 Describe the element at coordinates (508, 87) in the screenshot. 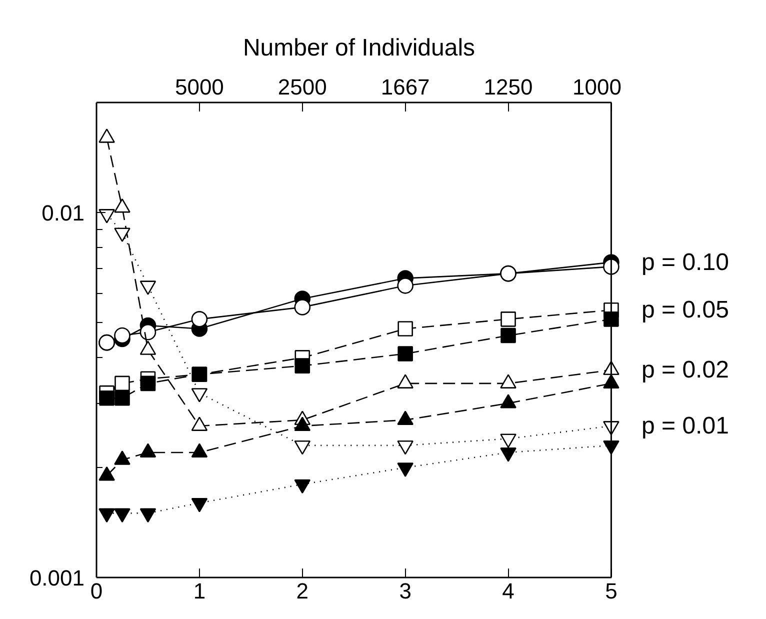

I see `text: 1250` at that location.